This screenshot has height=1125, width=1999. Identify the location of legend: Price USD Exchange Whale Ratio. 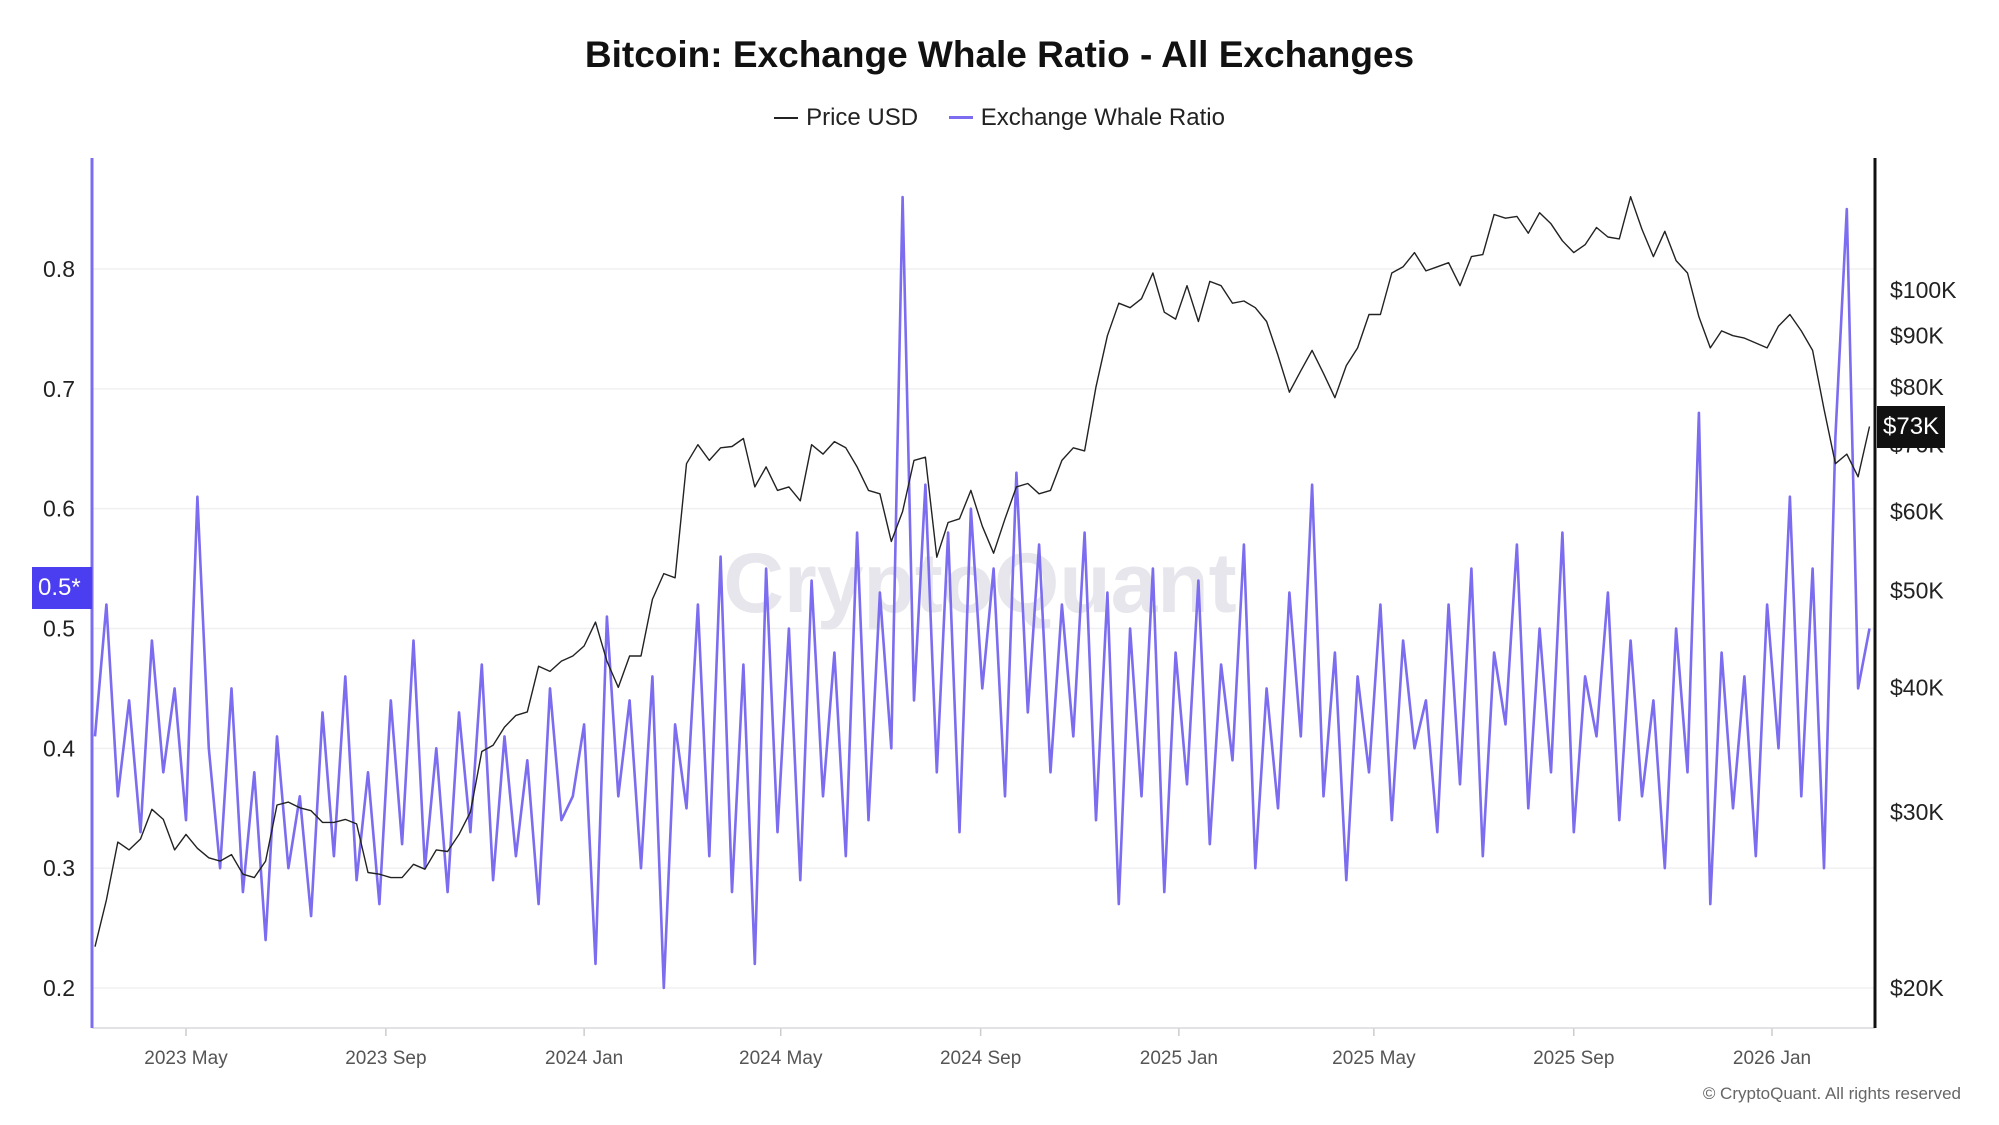
(999, 115).